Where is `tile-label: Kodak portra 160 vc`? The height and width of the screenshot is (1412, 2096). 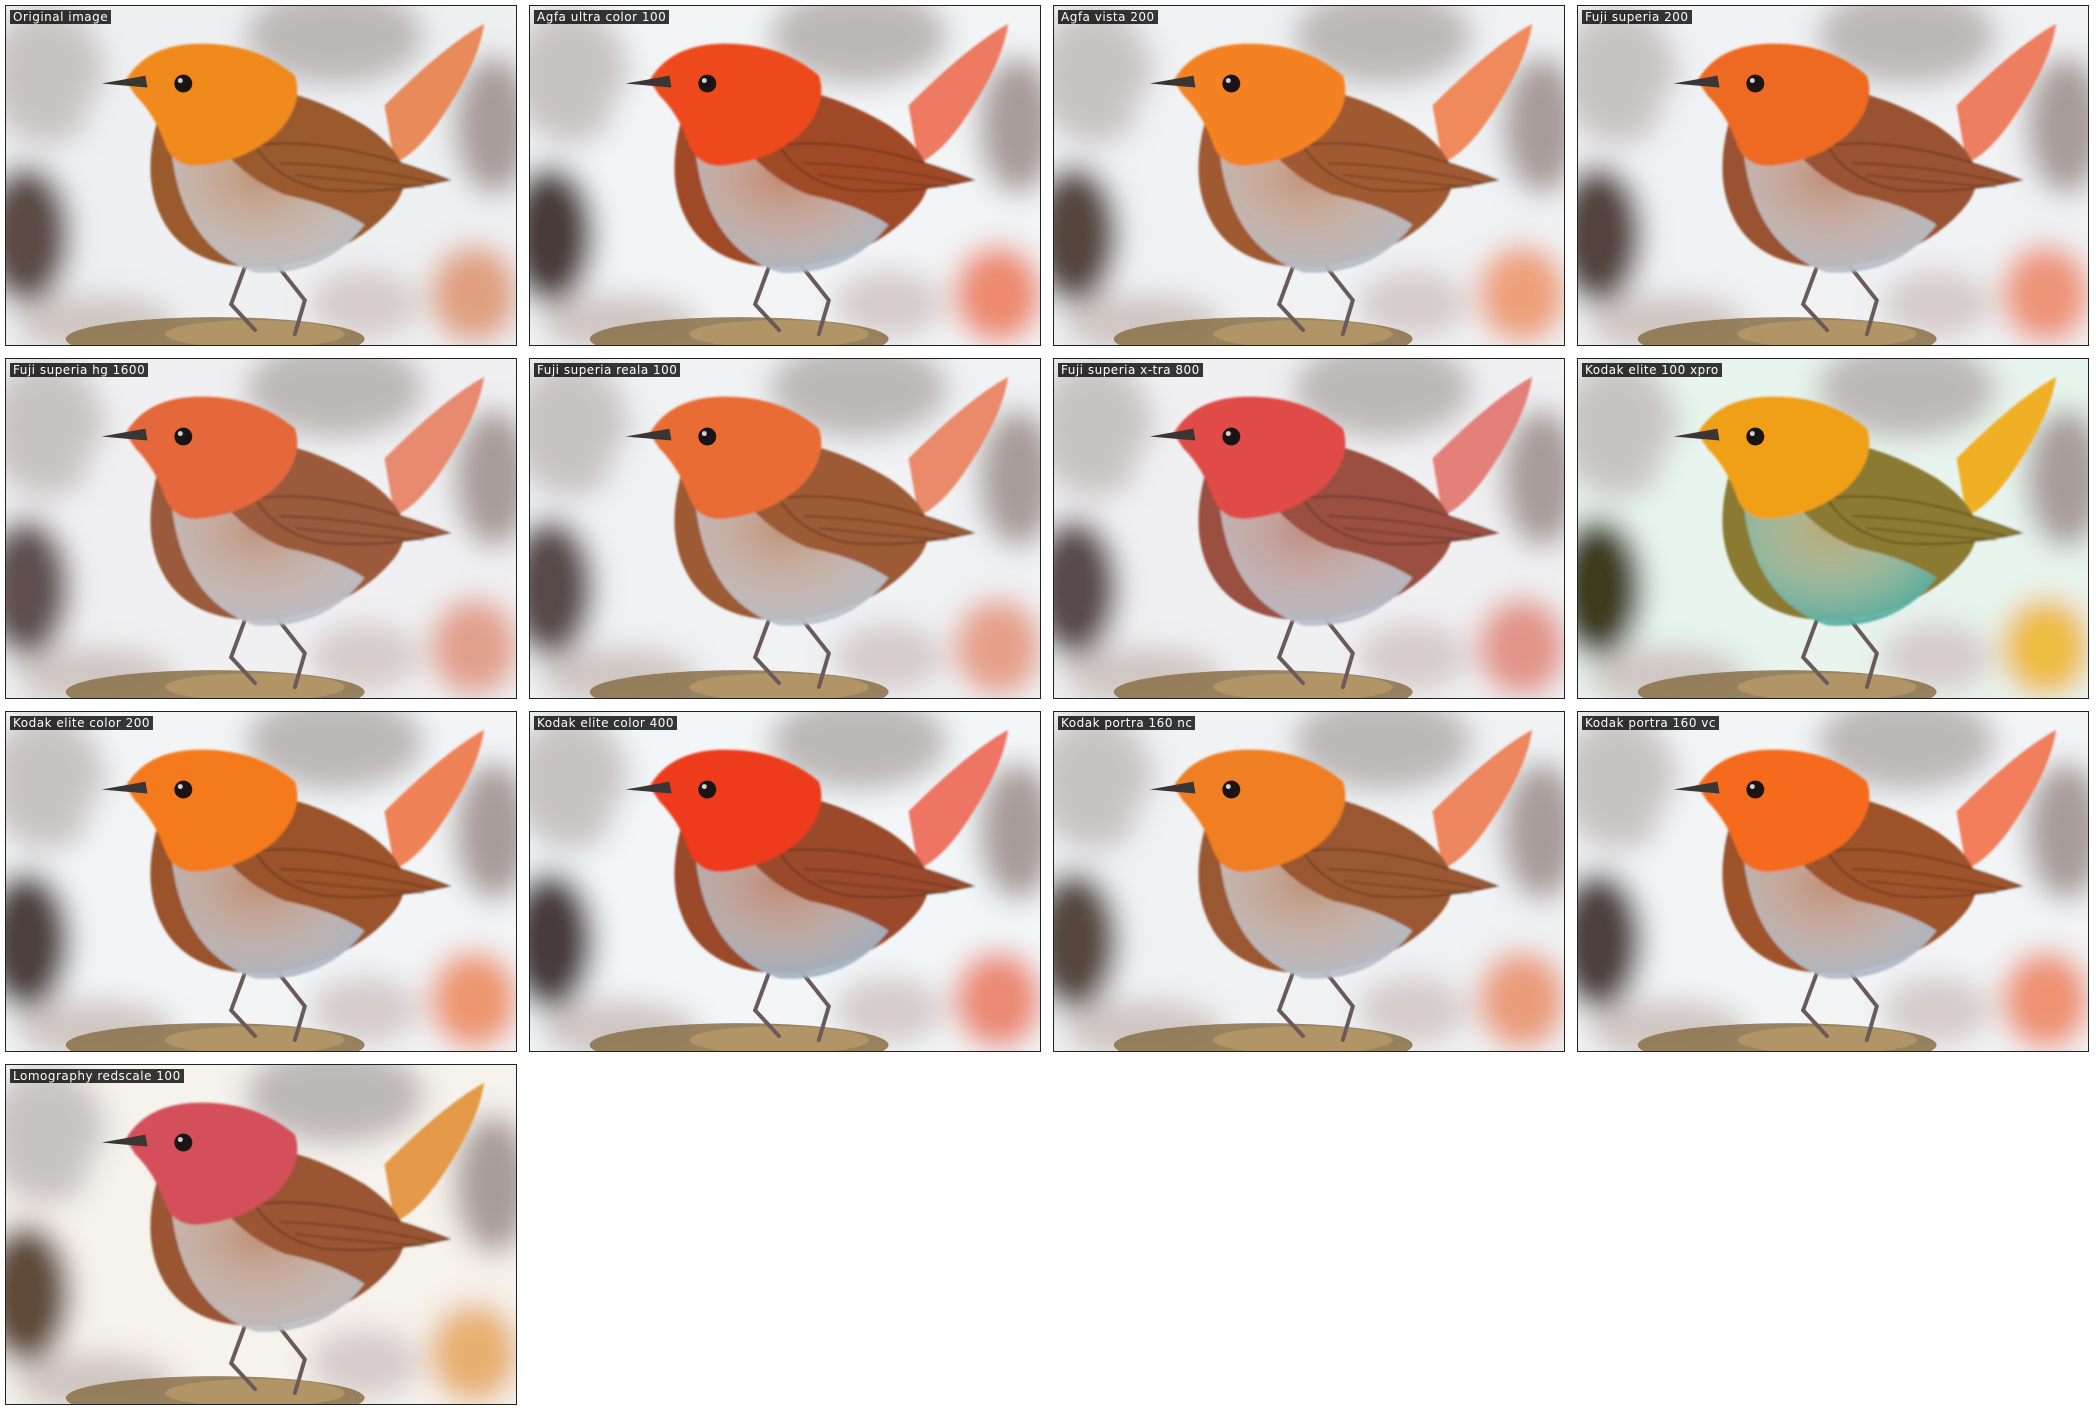
tile-label: Kodak portra 160 vc is located at coordinates (1650, 723).